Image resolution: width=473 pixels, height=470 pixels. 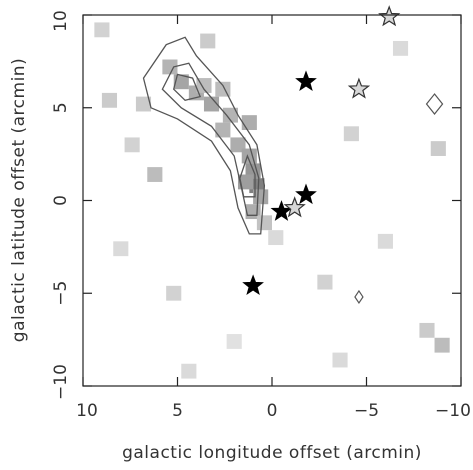 I want to click on x-tick-label: −5, so click(x=366, y=411).